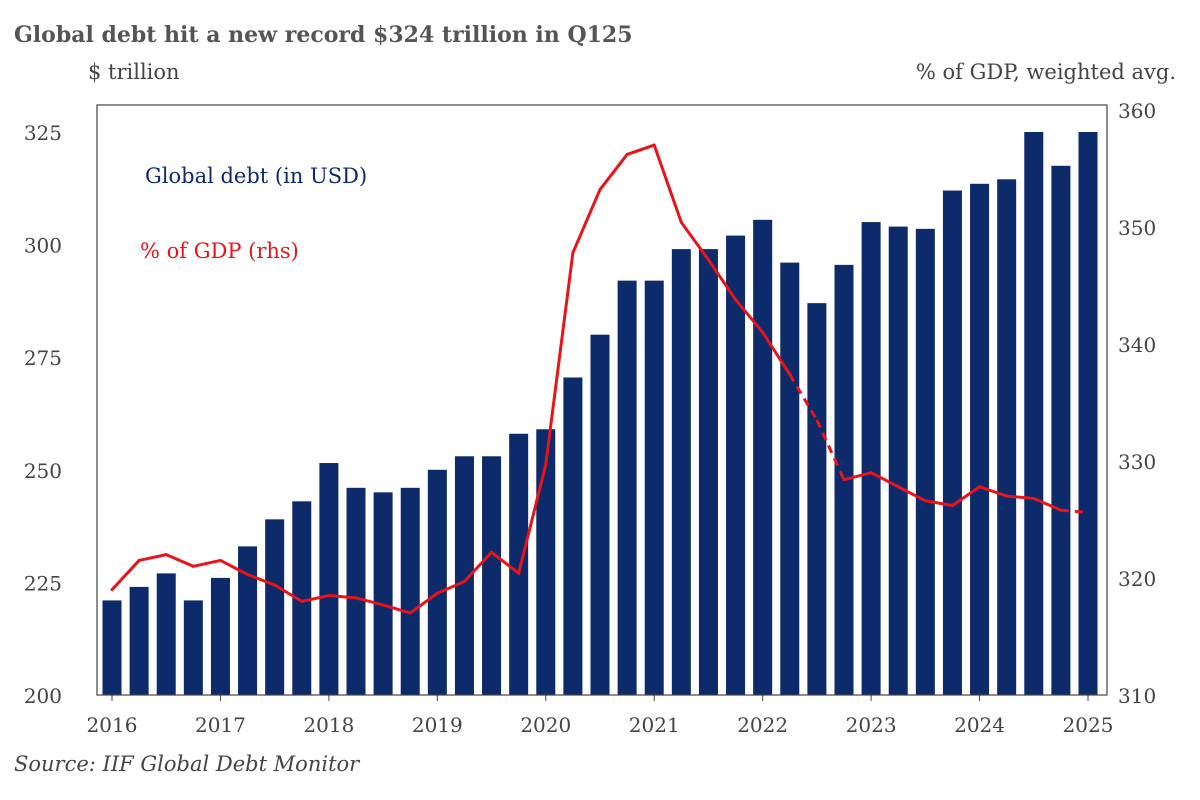 This screenshot has height=800, width=1200. What do you see at coordinates (952, 442) in the screenshot?
I see `bar-2023Q4` at bounding box center [952, 442].